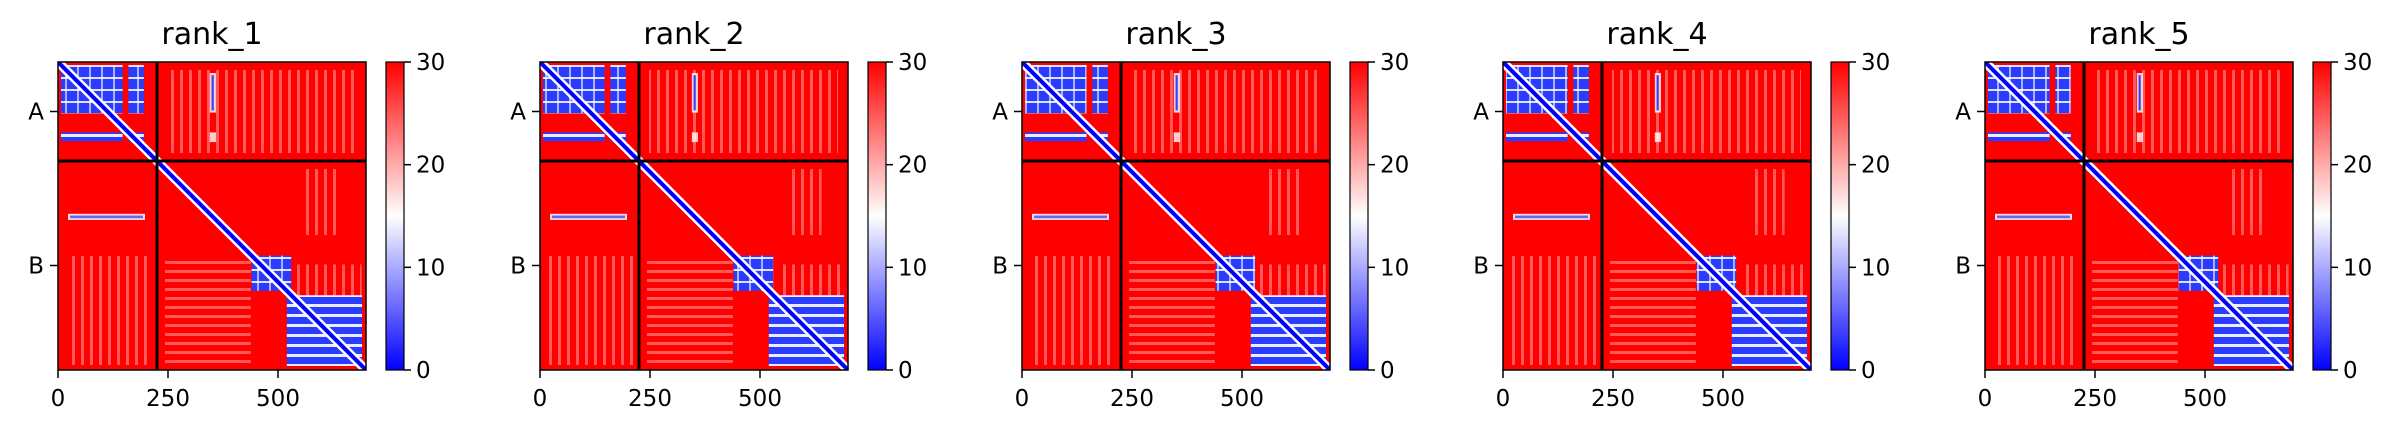 The width and height of the screenshot is (2401, 438). What do you see at coordinates (2255, 280) in the screenshot?
I see `chain-b-texture` at bounding box center [2255, 280].